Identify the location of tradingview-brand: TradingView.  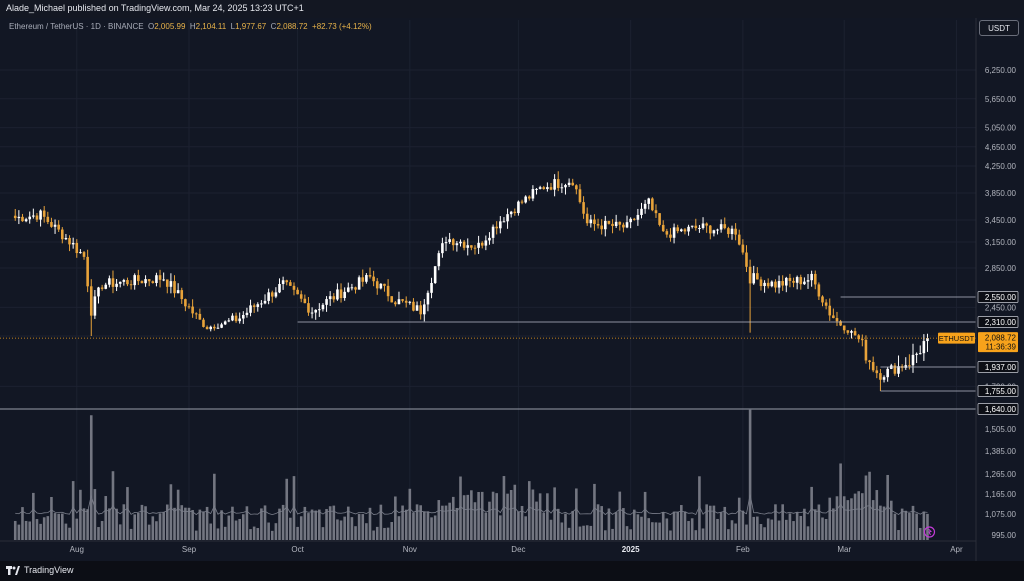
(49, 570).